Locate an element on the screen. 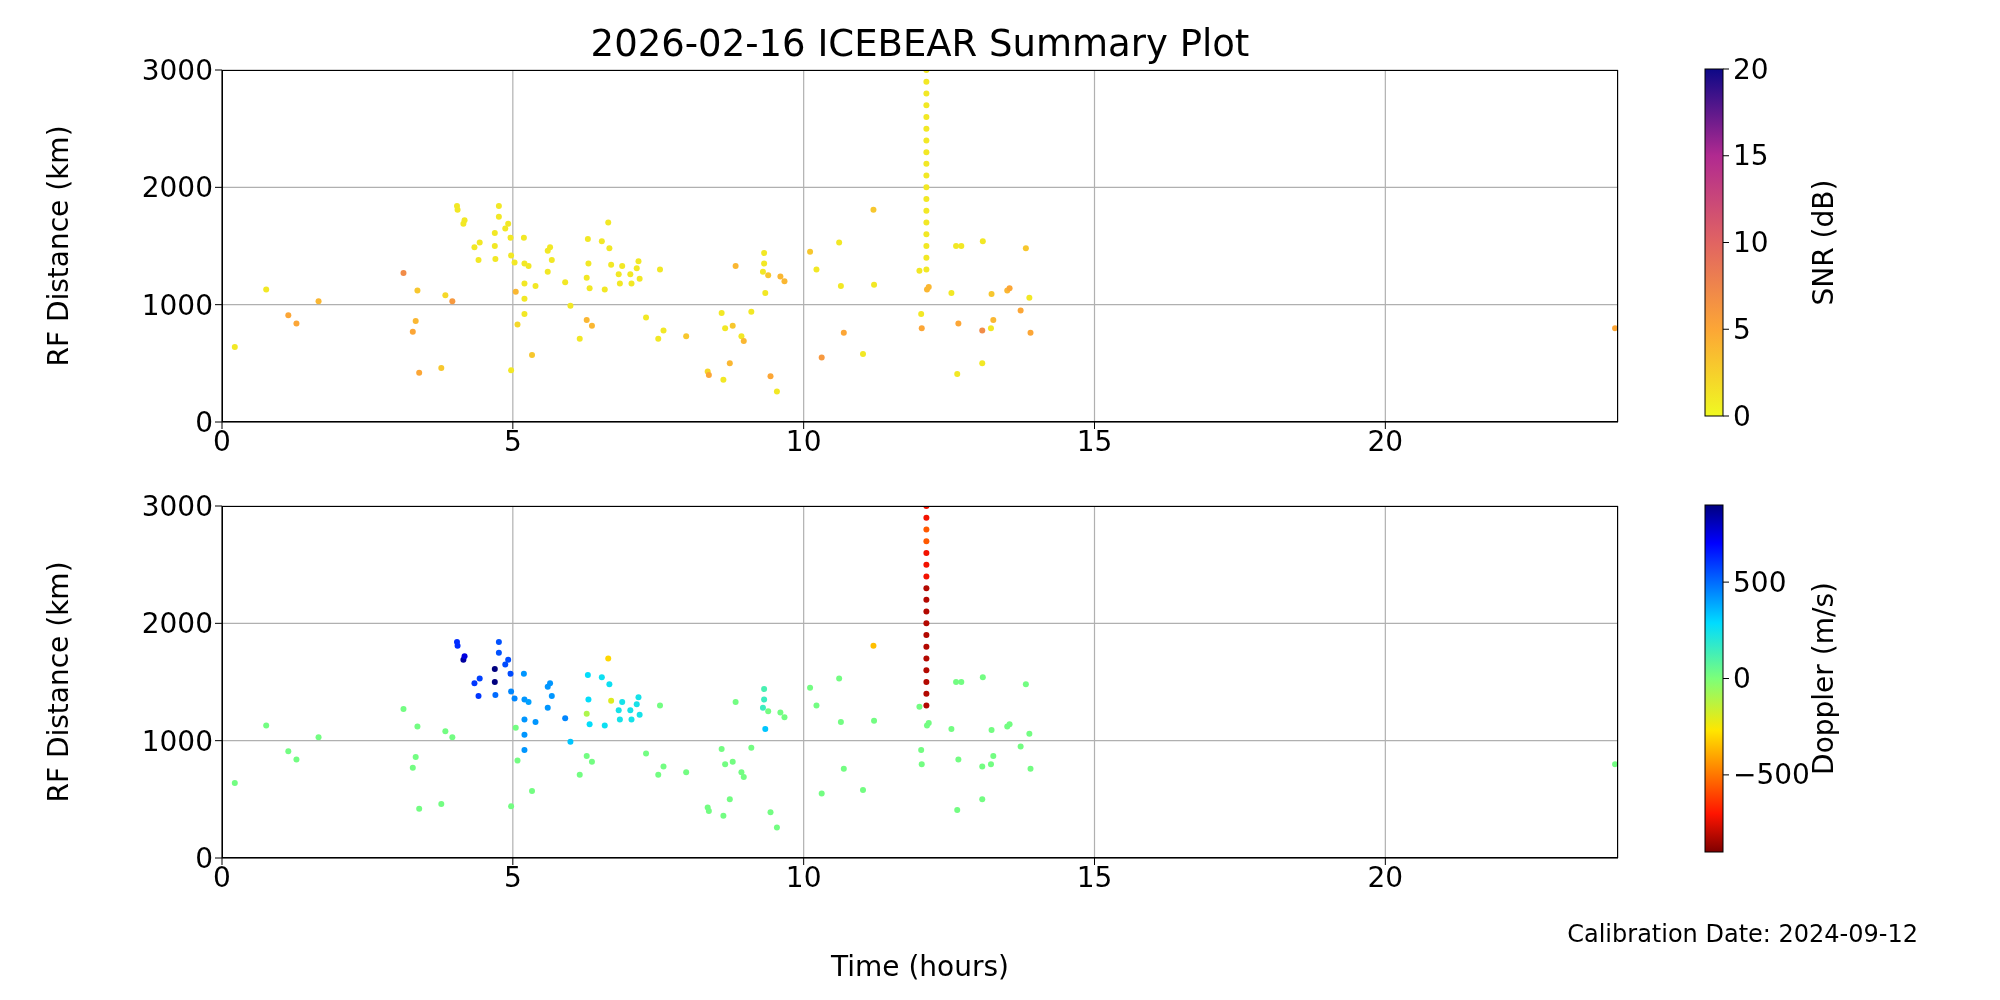 This screenshot has height=1000, width=2000. text: Calibration Date: 2024-09-12 is located at coordinates (1742, 934).